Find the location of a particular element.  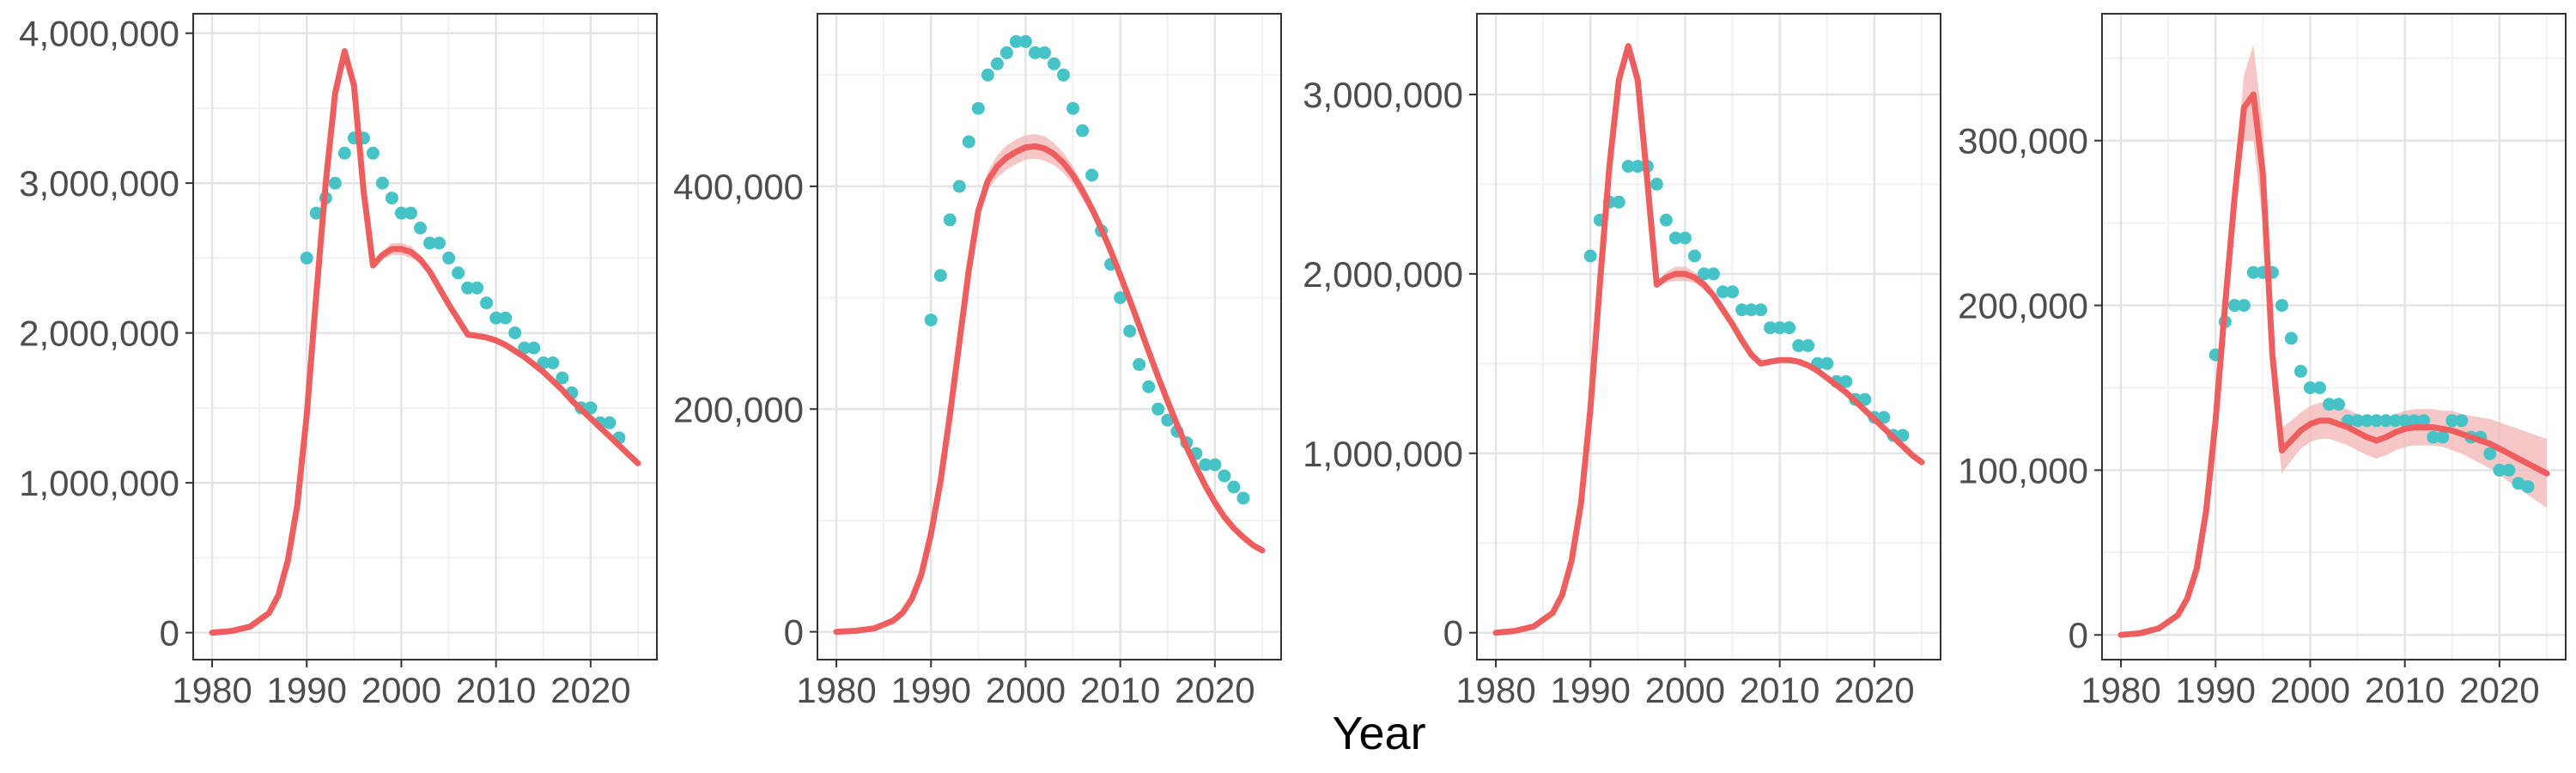

y-tick-label: 4,000,000 is located at coordinates (99, 34).